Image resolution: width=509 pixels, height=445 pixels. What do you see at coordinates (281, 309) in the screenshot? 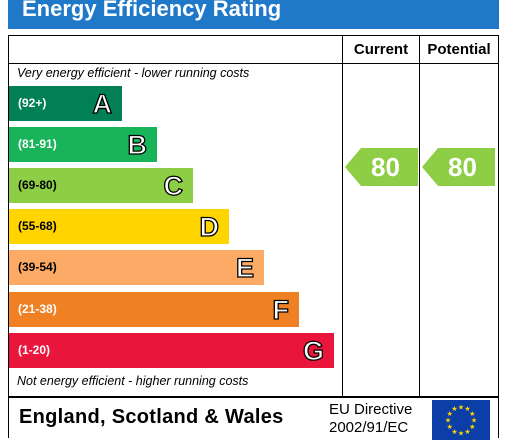
I see `band-letter-f: F` at bounding box center [281, 309].